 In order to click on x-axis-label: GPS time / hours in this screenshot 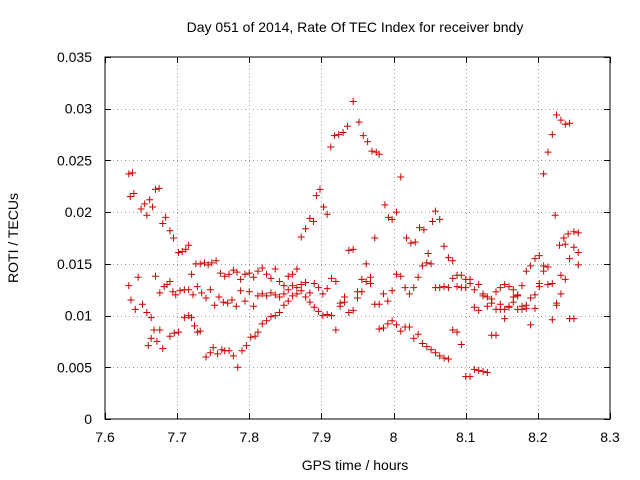, I will do `click(355, 465)`.